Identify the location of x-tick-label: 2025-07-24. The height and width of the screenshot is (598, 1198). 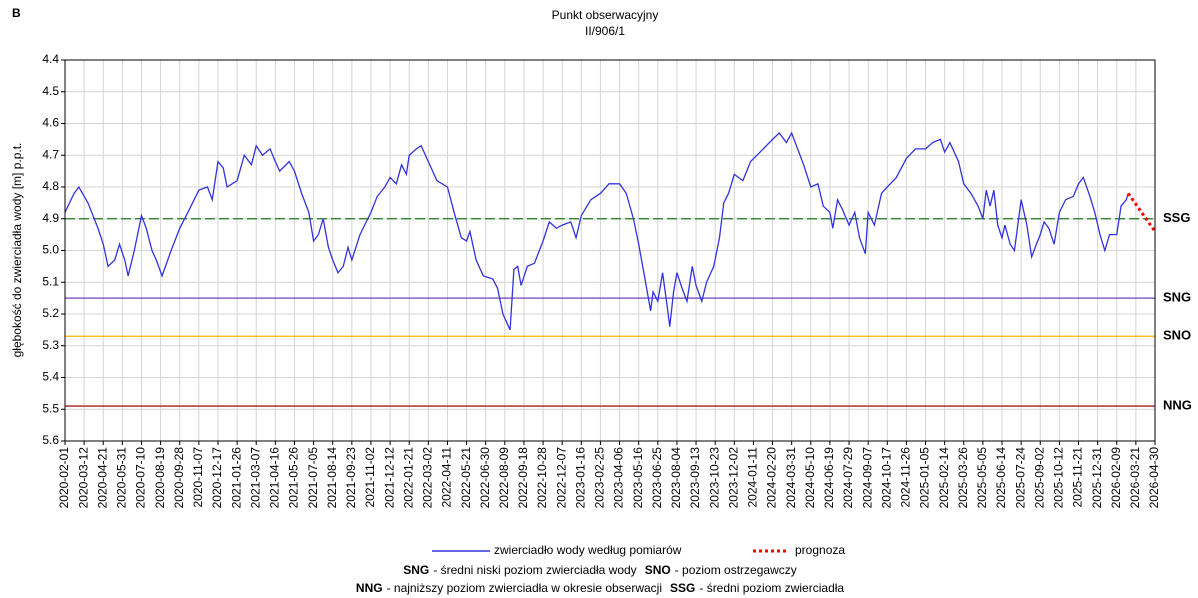
(1020, 478).